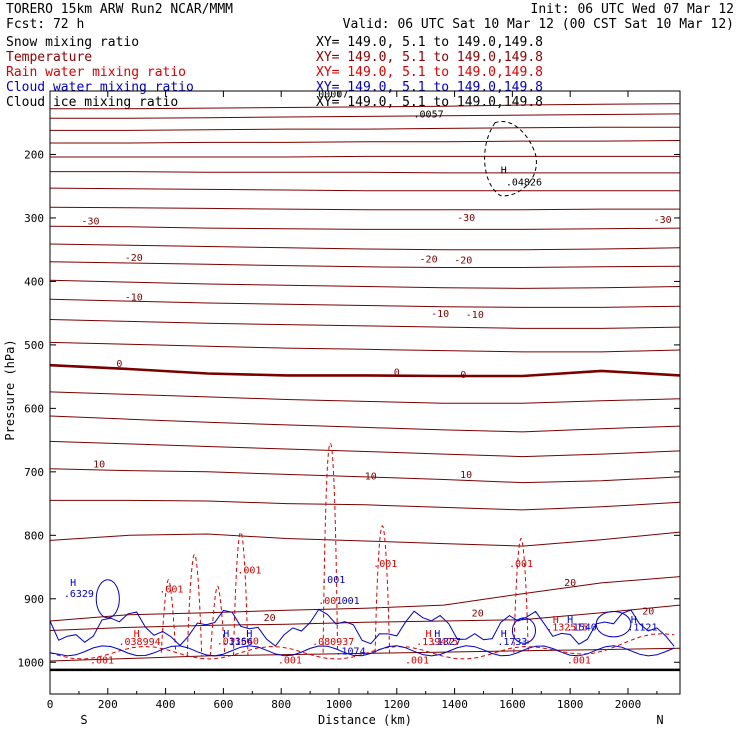 The width and height of the screenshot is (740, 740). What do you see at coordinates (510, 159) in the screenshot?
I see `snow-contour` at bounding box center [510, 159].